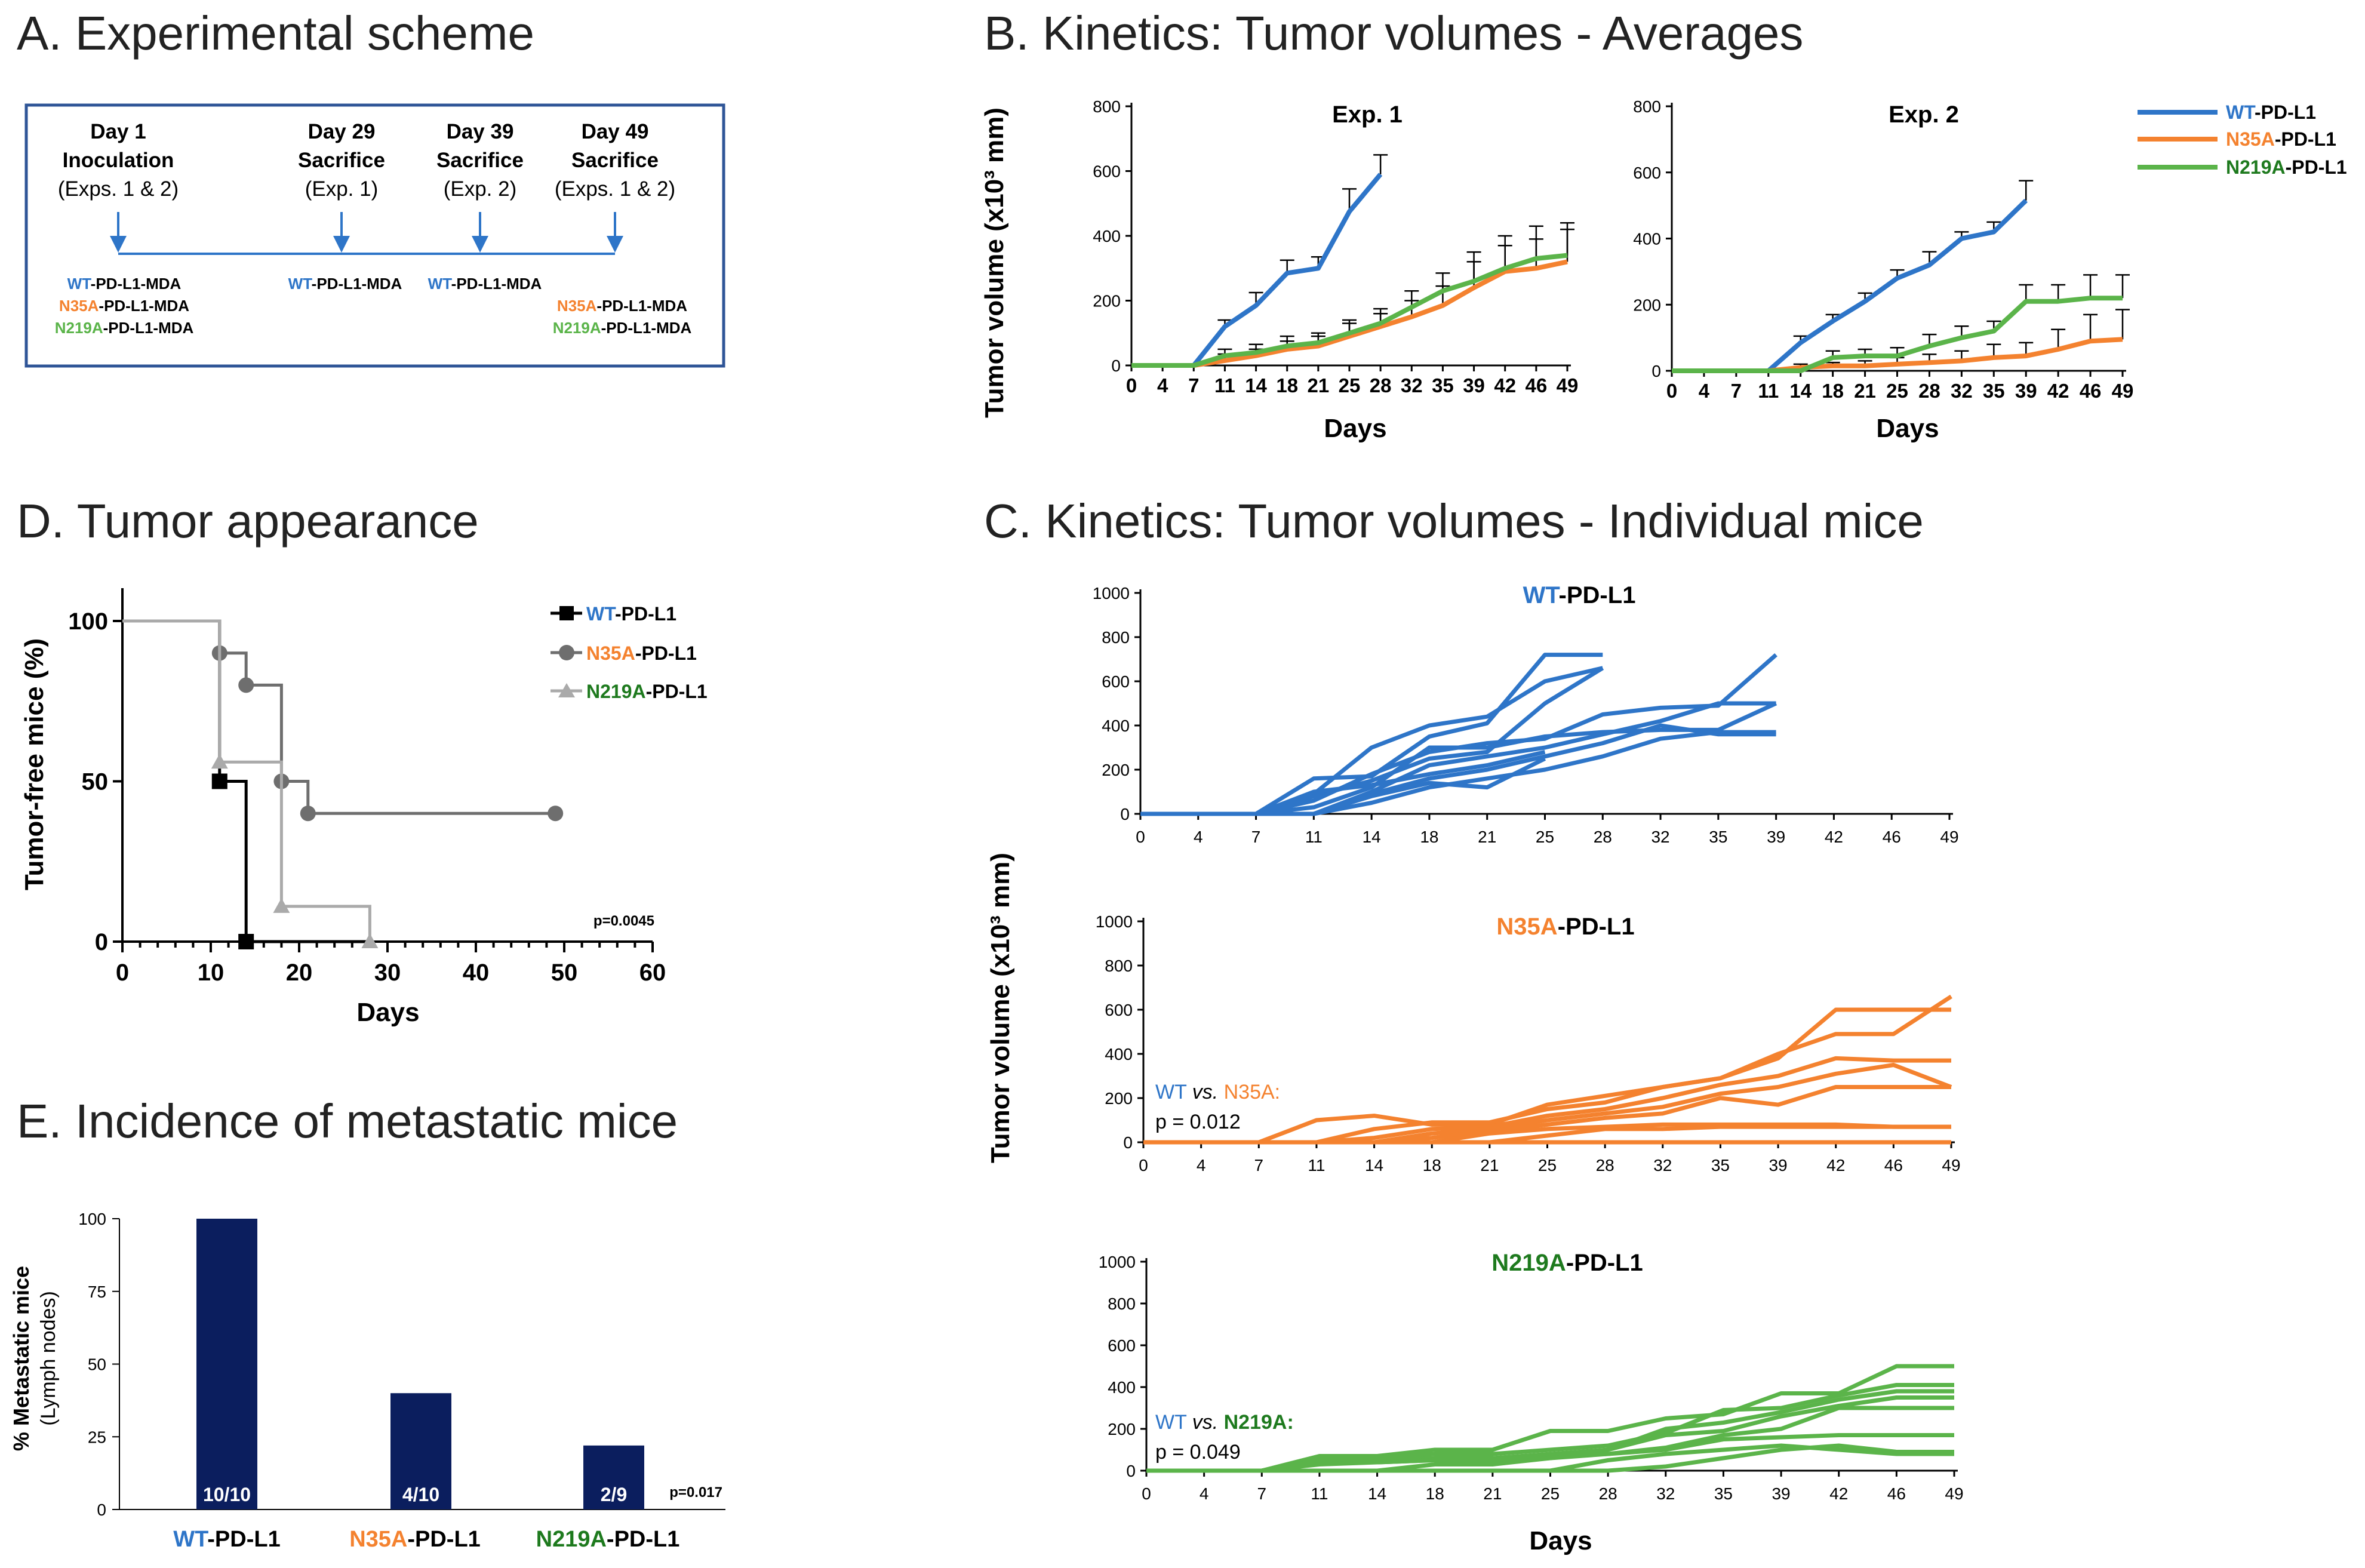 Image resolution: width=2365 pixels, height=1568 pixels. Describe the element at coordinates (1647, 173) in the screenshot. I see `y-tick-label: 600` at that location.